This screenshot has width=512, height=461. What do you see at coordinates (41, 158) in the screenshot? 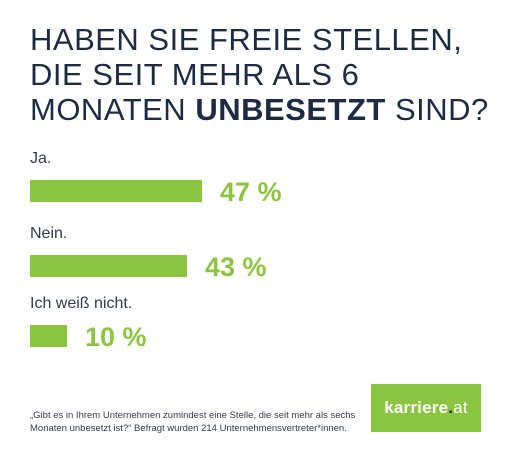
I see `category-label: Ja.` at bounding box center [41, 158].